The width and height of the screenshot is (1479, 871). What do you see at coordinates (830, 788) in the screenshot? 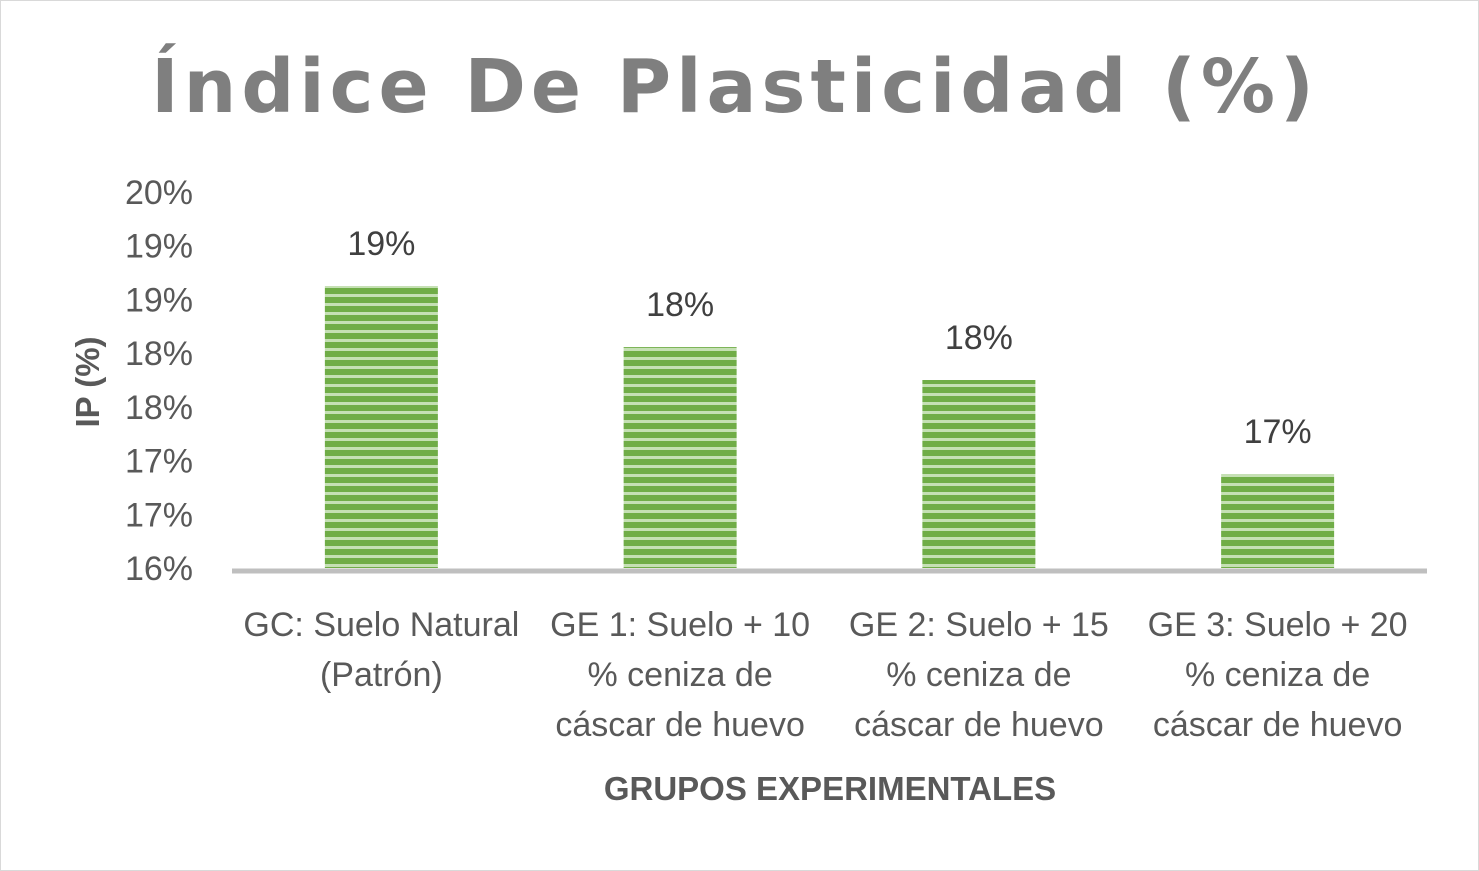
I see `x-axis-title: GRUPOS EXPERIMENTALES` at bounding box center [830, 788].